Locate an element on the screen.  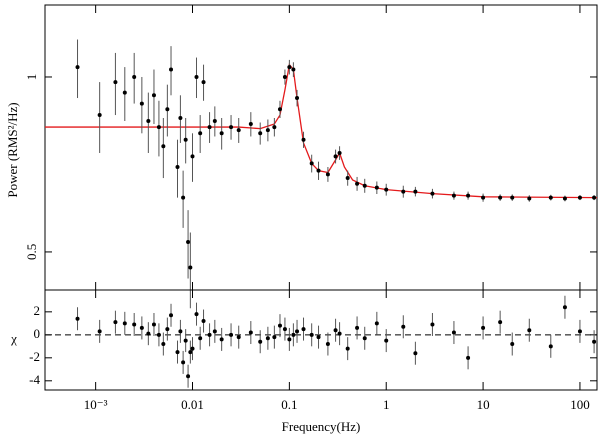
x-axis-label: Frequency(Hz) is located at coordinates (321, 426).